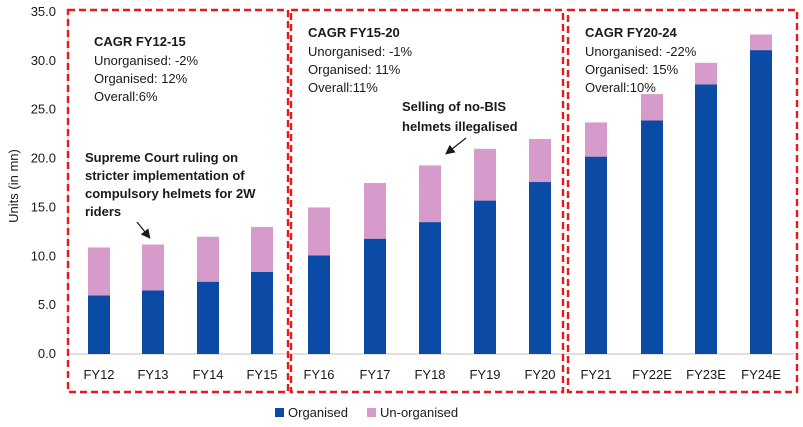 This screenshot has height=427, width=803. I want to click on bar-unorganised-fy20, so click(540, 161).